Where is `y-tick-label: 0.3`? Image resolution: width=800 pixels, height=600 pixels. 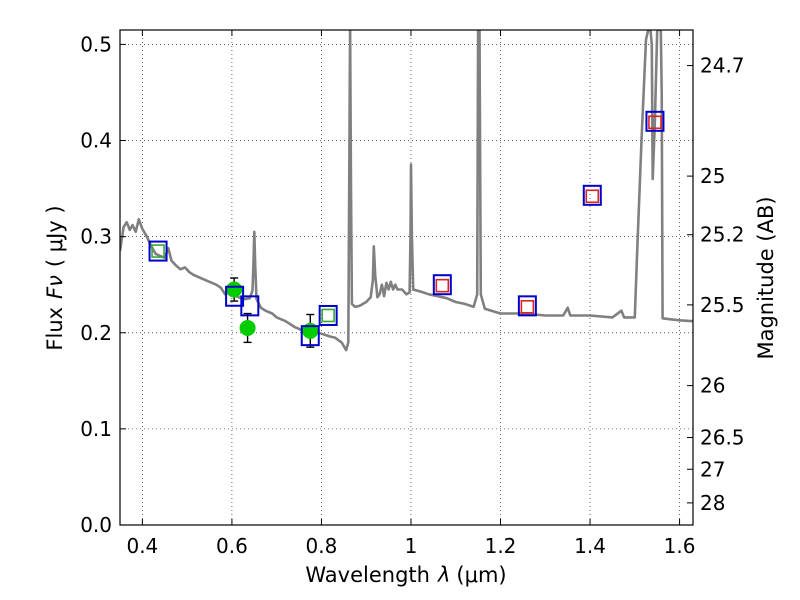 y-tick-label: 0.3 is located at coordinates (96, 237).